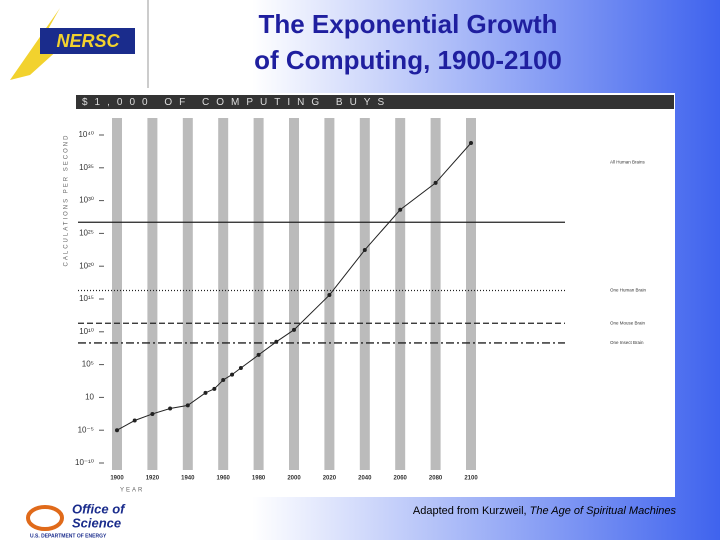 The width and height of the screenshot is (720, 545). What do you see at coordinates (628, 161) in the screenshot?
I see `reference-label: All Human Brains` at bounding box center [628, 161].